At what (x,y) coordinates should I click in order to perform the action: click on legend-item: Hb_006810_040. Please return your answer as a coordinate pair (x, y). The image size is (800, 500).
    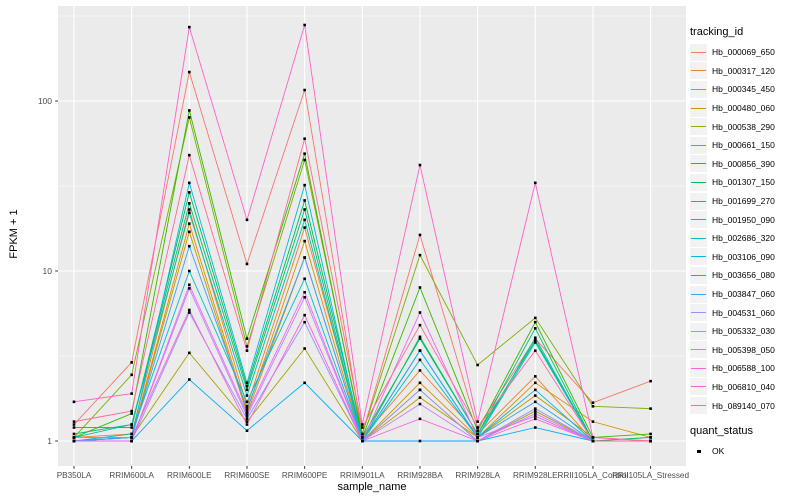
    Looking at the image, I should click on (745, 387).